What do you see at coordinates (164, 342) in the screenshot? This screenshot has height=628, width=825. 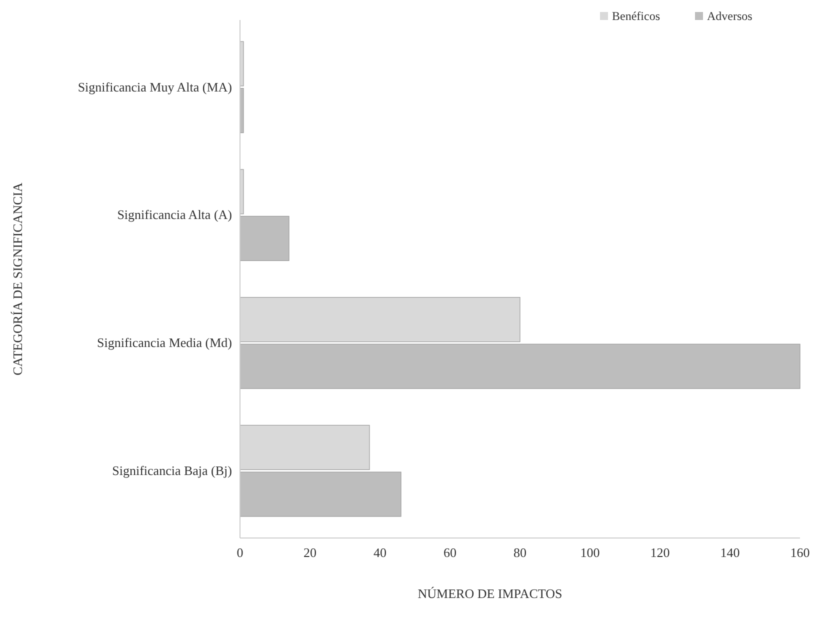 I see `y-tick-label: Significancia Media (Md)` at bounding box center [164, 342].